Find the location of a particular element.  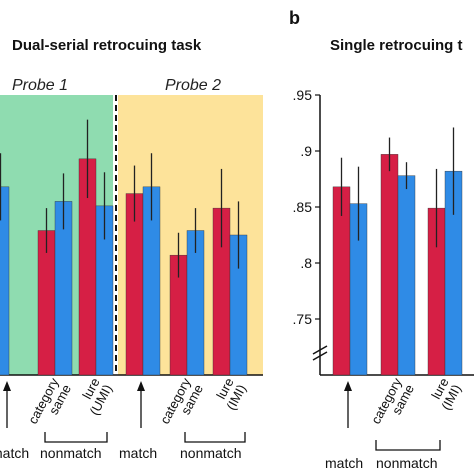

panel-b-letter: b is located at coordinates (294, 18).